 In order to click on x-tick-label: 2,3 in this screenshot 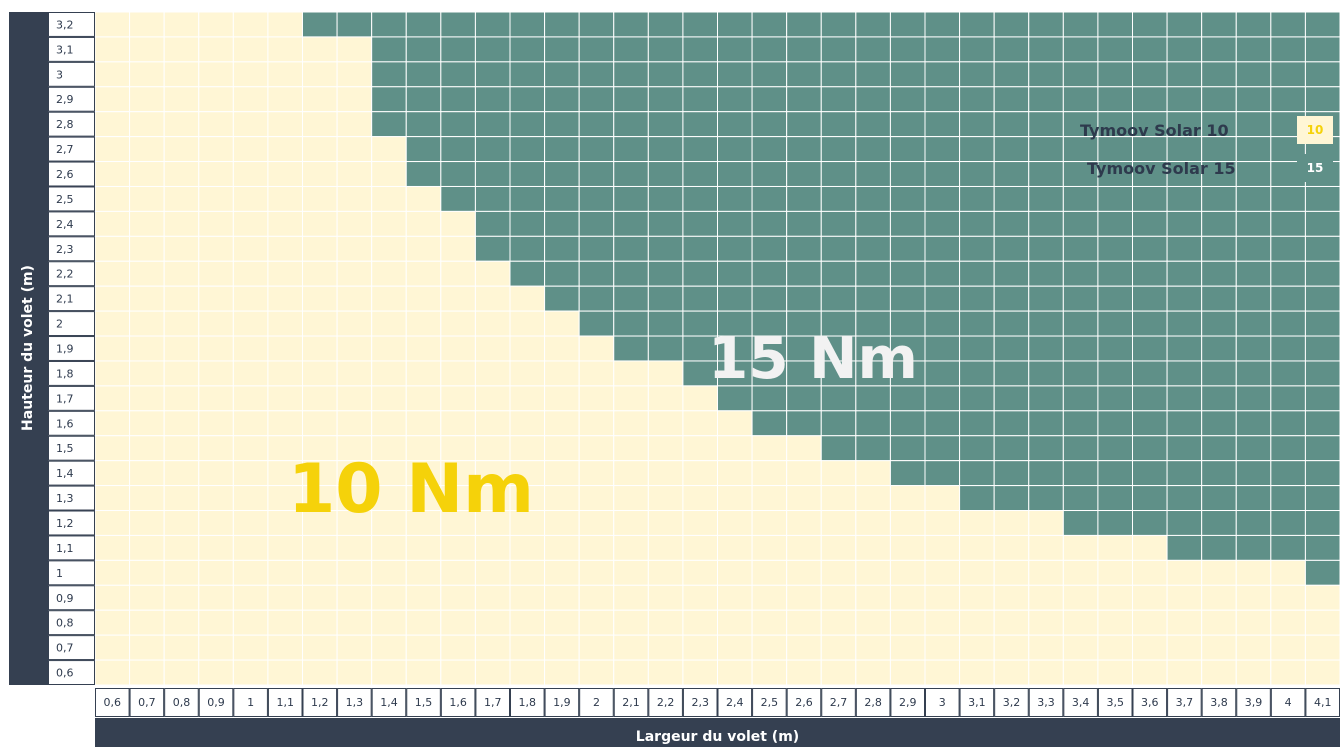, I will do `click(700, 702)`.